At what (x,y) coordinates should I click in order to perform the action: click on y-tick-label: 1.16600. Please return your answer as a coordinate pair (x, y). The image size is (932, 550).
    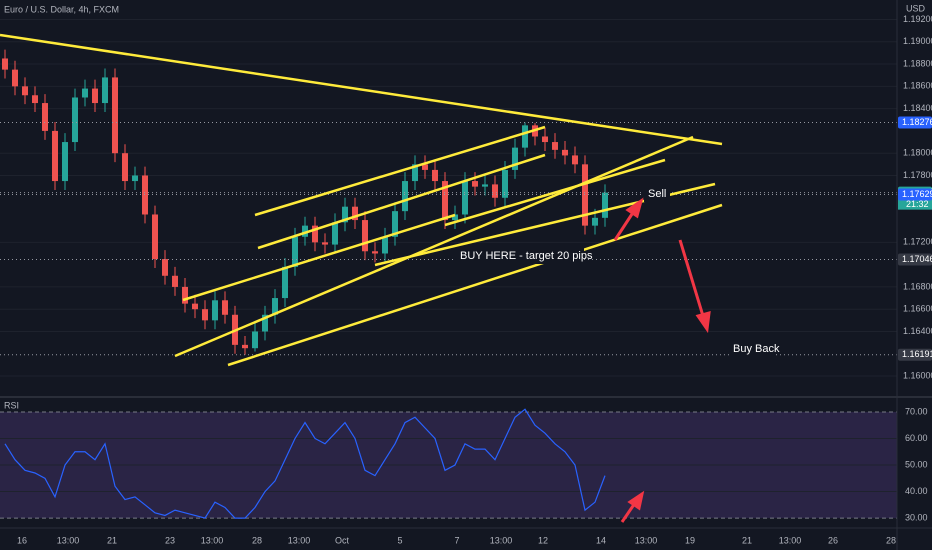
    Looking at the image, I should click on (917, 309).